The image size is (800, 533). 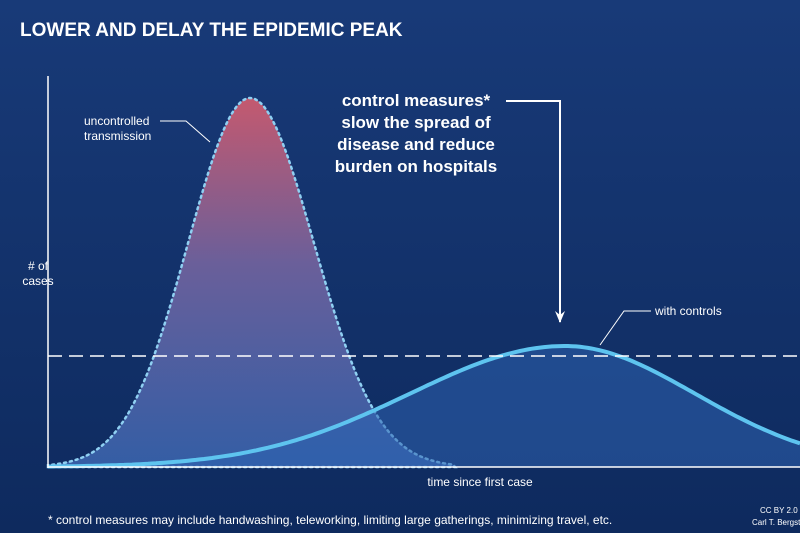 I want to click on uncontrolled-label: transmission, so click(x=117, y=136).